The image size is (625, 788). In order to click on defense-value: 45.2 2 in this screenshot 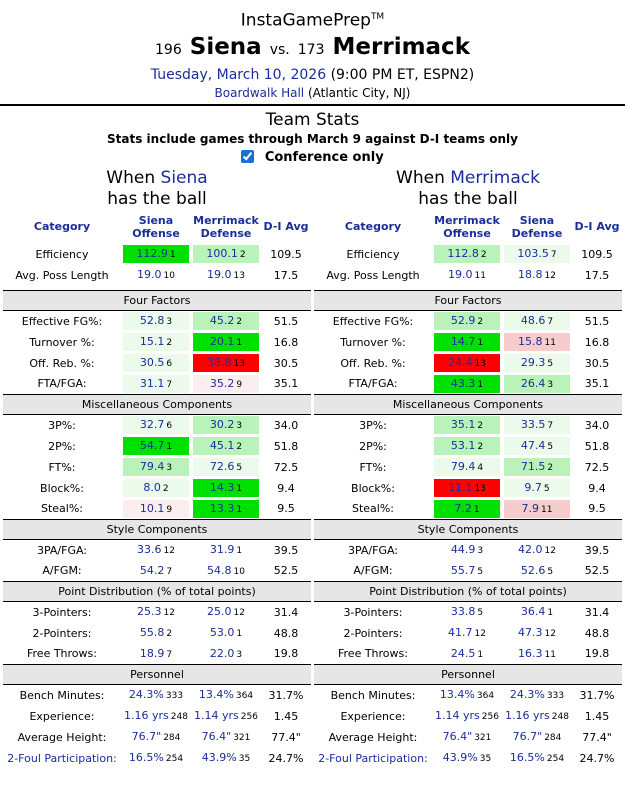, I will do `click(226, 321)`.